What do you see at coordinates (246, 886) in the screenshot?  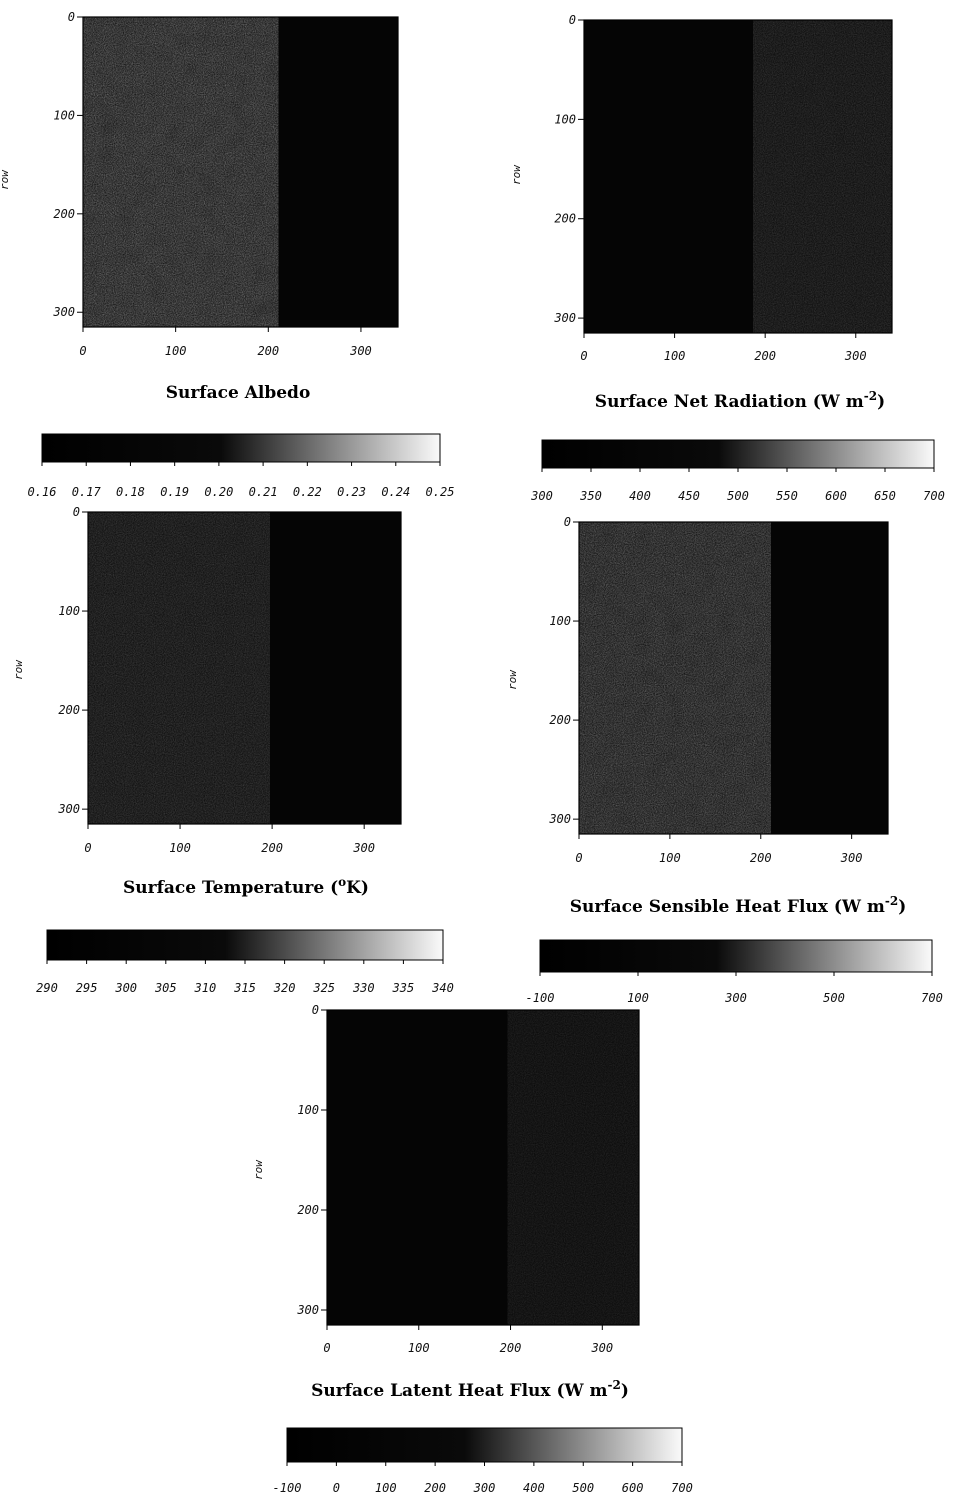 I see `chart-title: Surface Temperature (oK)` at bounding box center [246, 886].